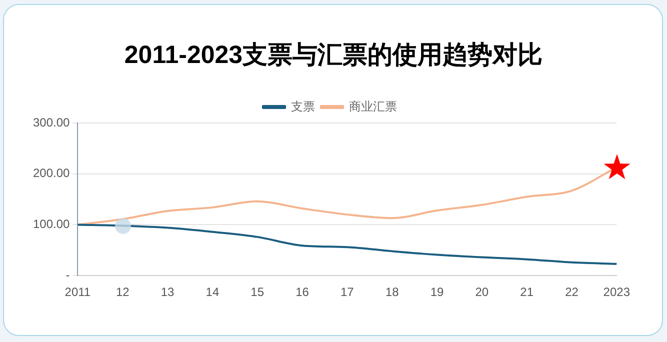 The image size is (667, 342). What do you see at coordinates (303, 292) in the screenshot?
I see `x-tick-label: 16` at bounding box center [303, 292].